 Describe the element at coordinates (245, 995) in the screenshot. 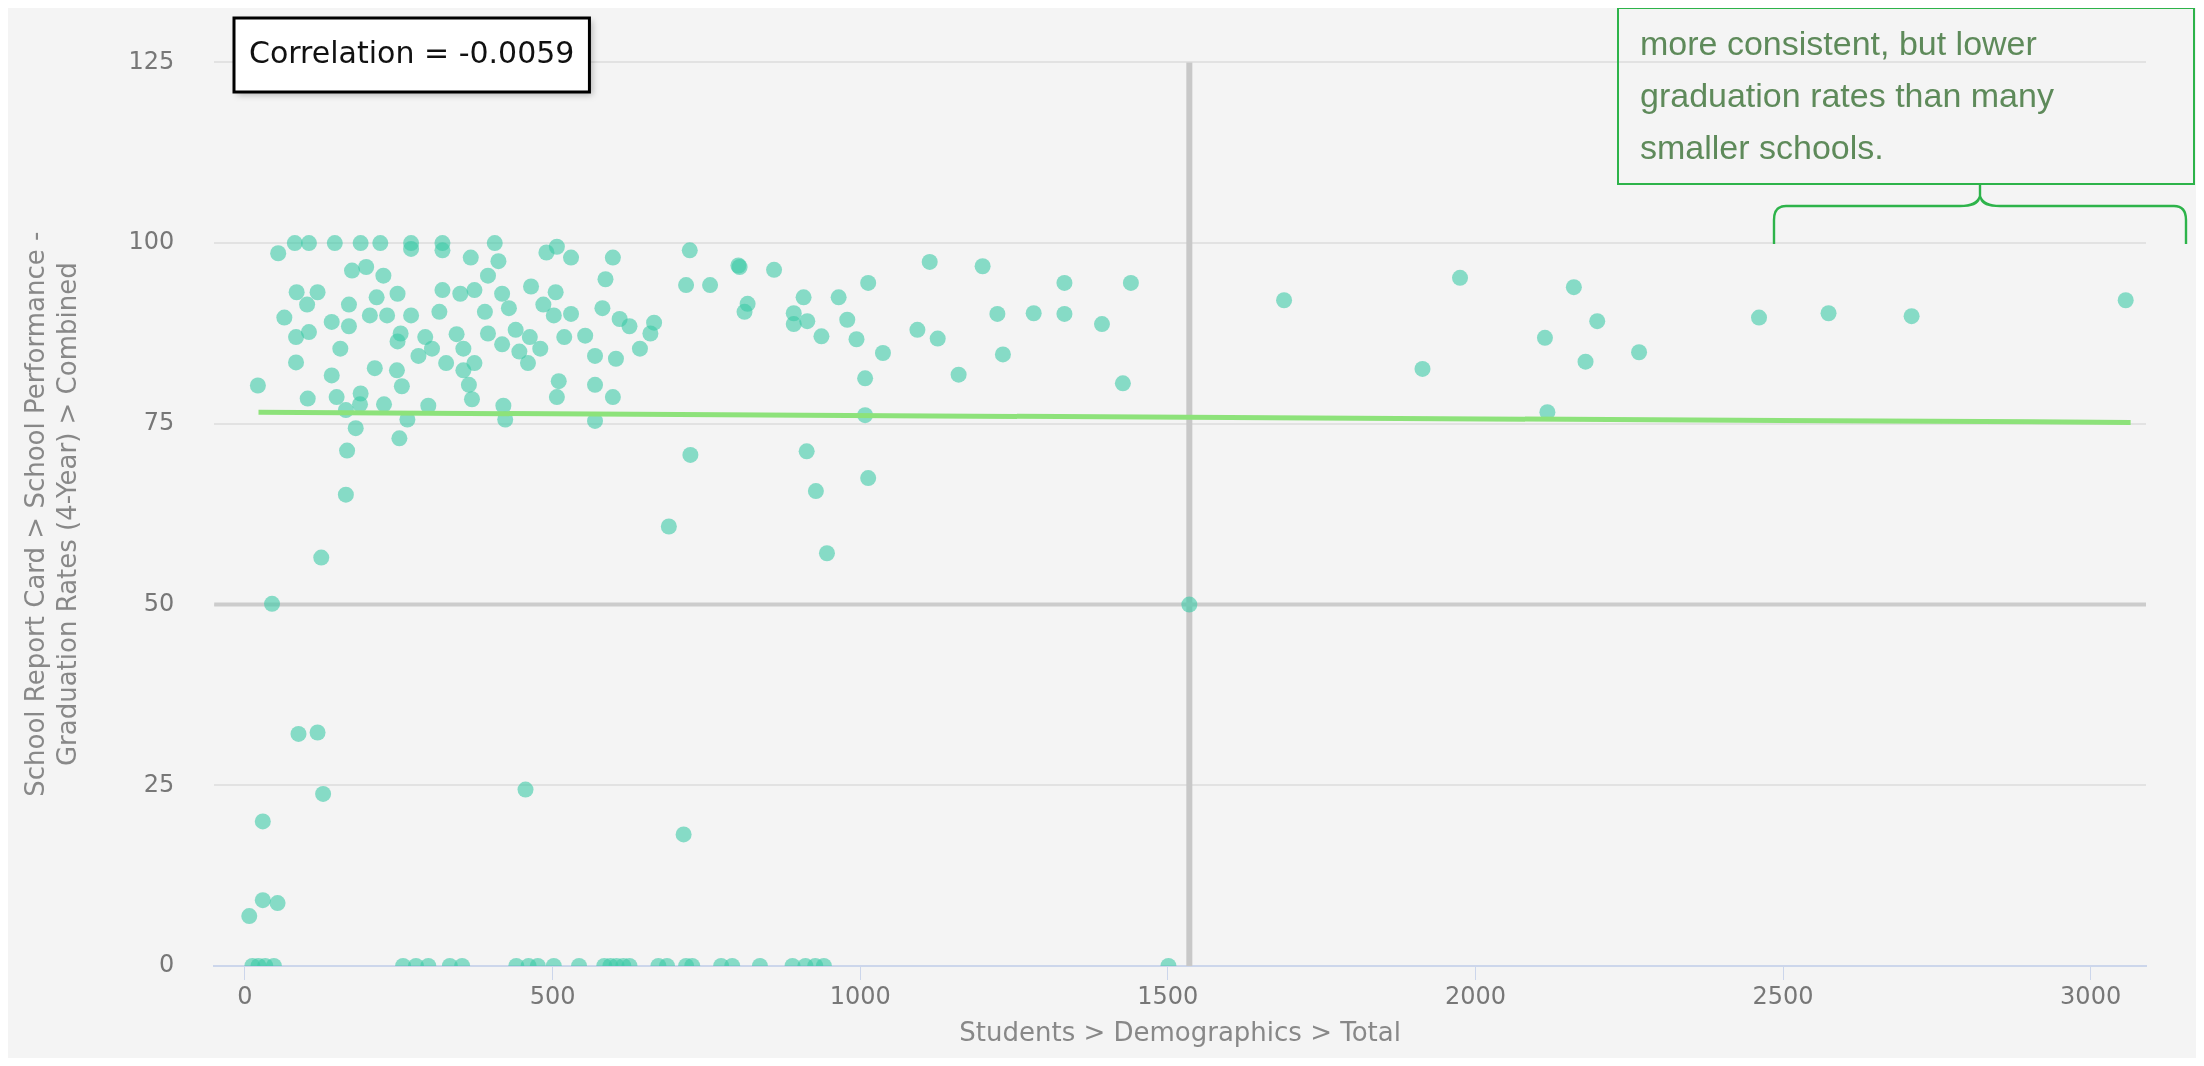

I see `x-tick-label: 0` at that location.